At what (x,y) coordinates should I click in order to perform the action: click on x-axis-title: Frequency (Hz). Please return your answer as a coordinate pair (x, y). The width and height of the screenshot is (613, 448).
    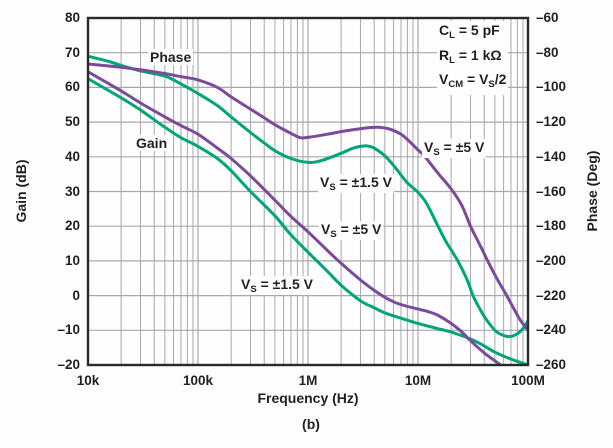
    Looking at the image, I should click on (308, 398).